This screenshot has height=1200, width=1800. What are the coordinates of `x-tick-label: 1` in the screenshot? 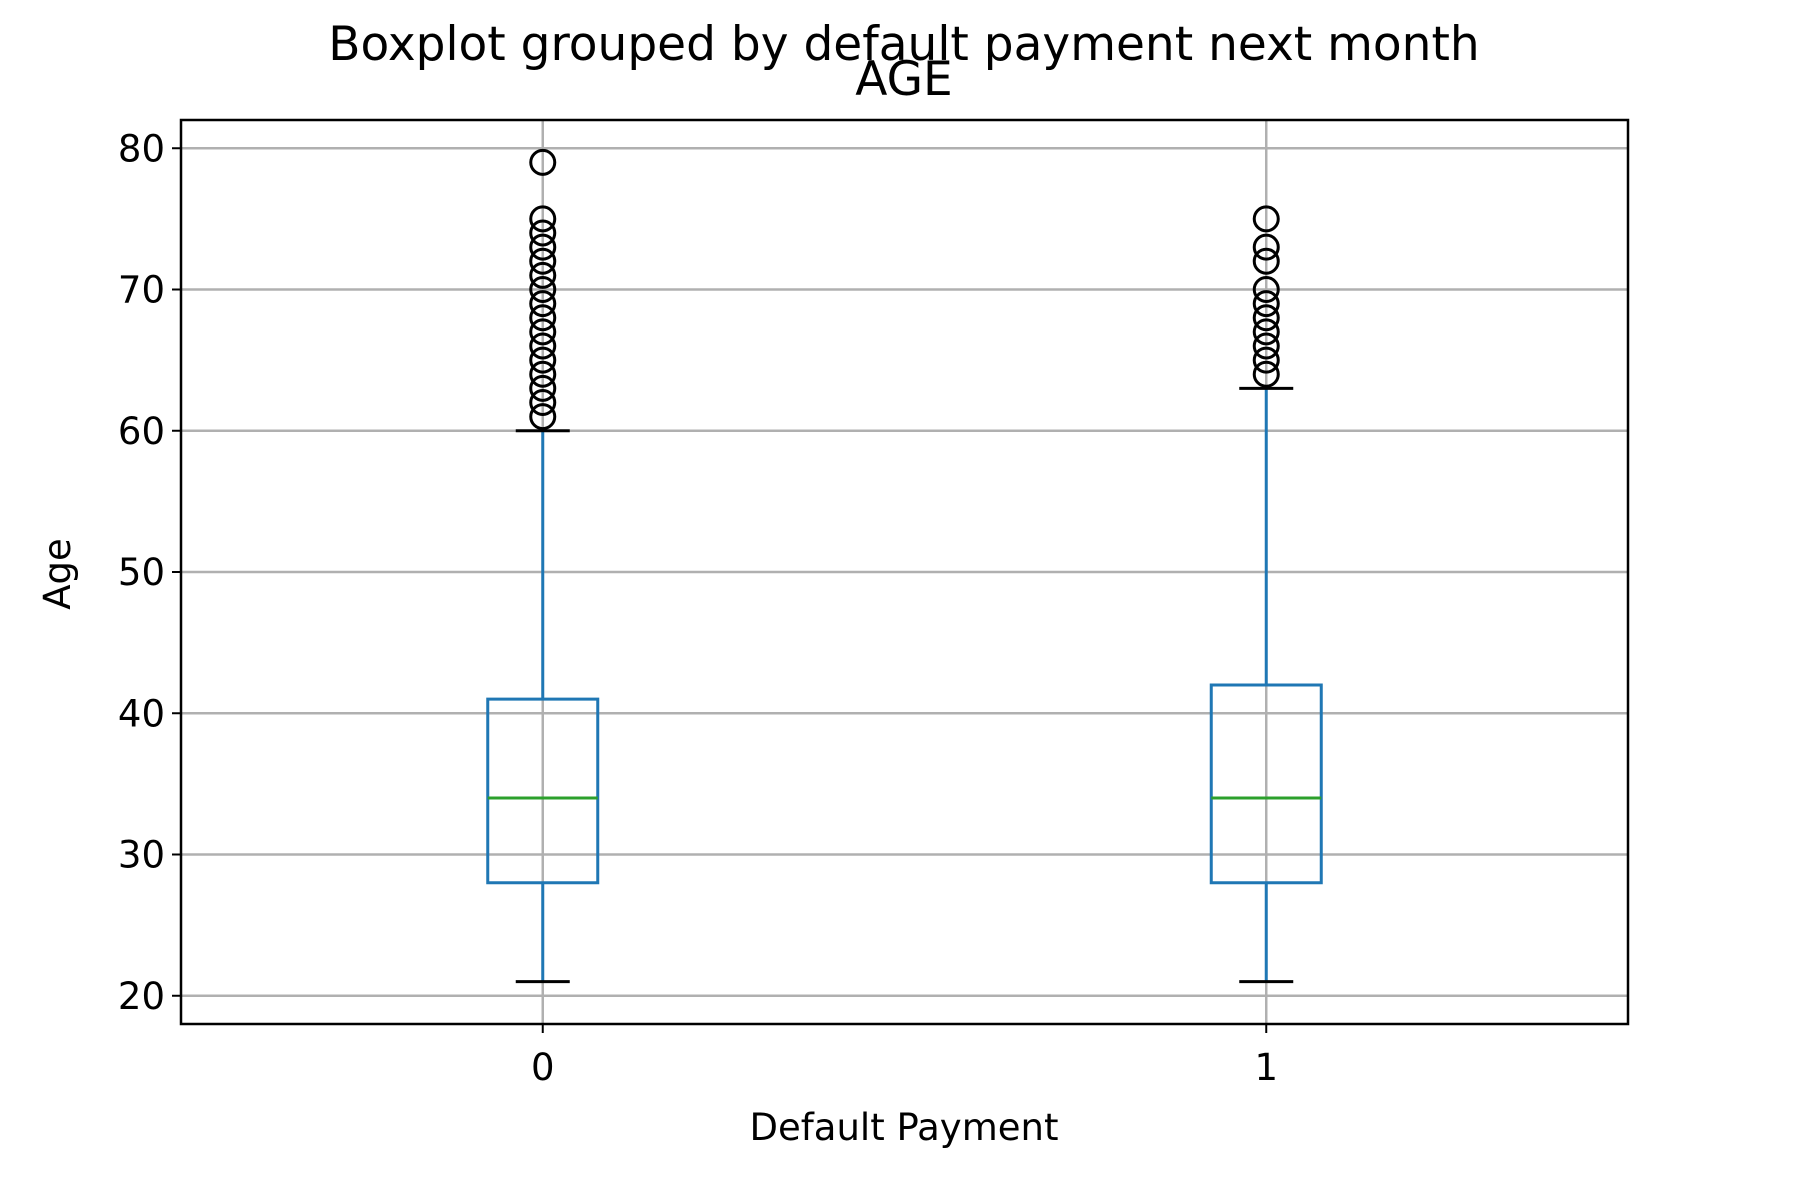 It's located at (1266, 1067).